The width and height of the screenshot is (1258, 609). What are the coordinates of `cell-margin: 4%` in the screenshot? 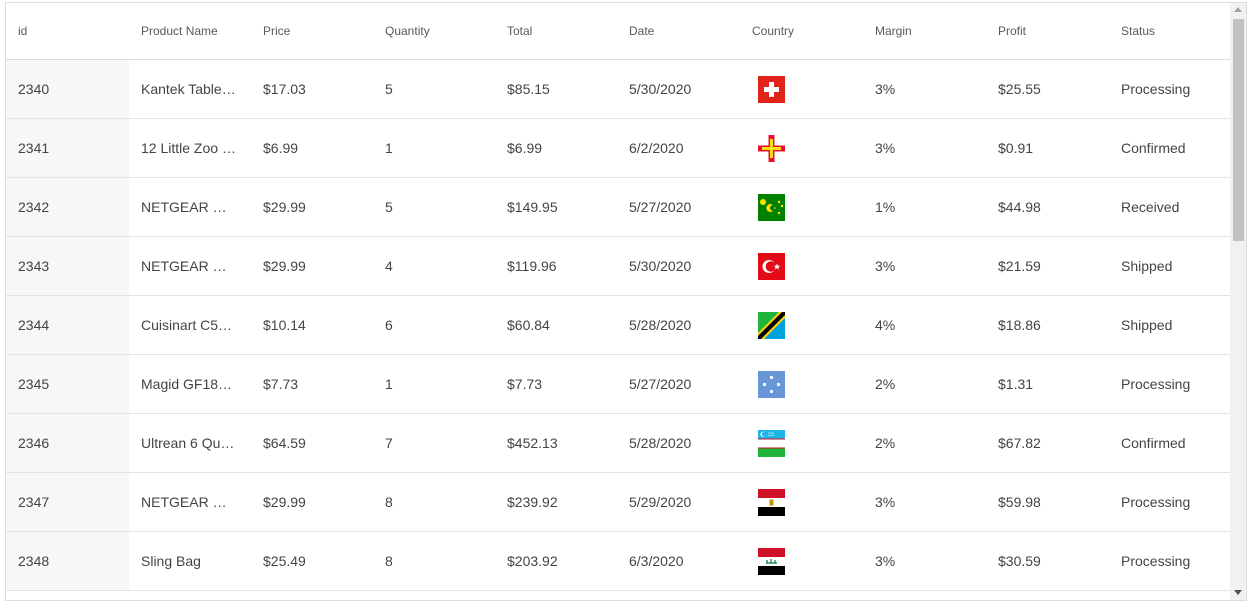 It's located at (885, 325).